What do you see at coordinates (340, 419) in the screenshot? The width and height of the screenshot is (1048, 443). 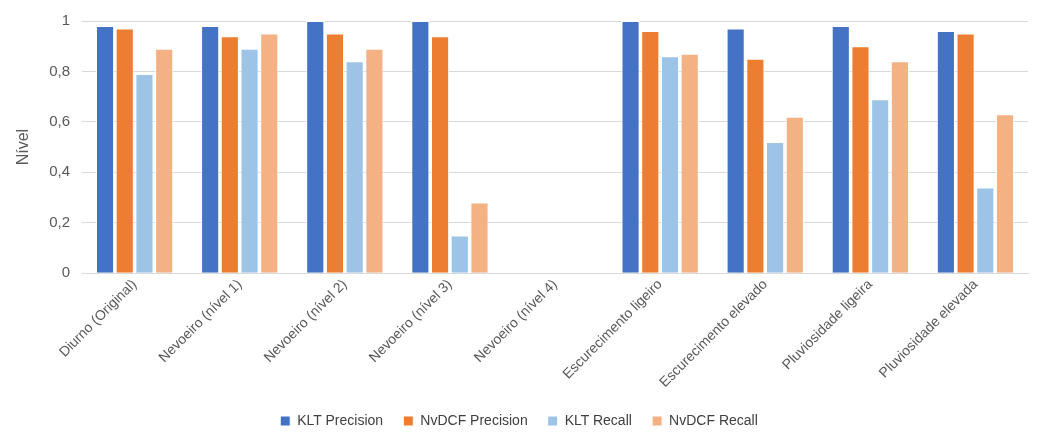 I see `legend-label: KLT Precision` at bounding box center [340, 419].